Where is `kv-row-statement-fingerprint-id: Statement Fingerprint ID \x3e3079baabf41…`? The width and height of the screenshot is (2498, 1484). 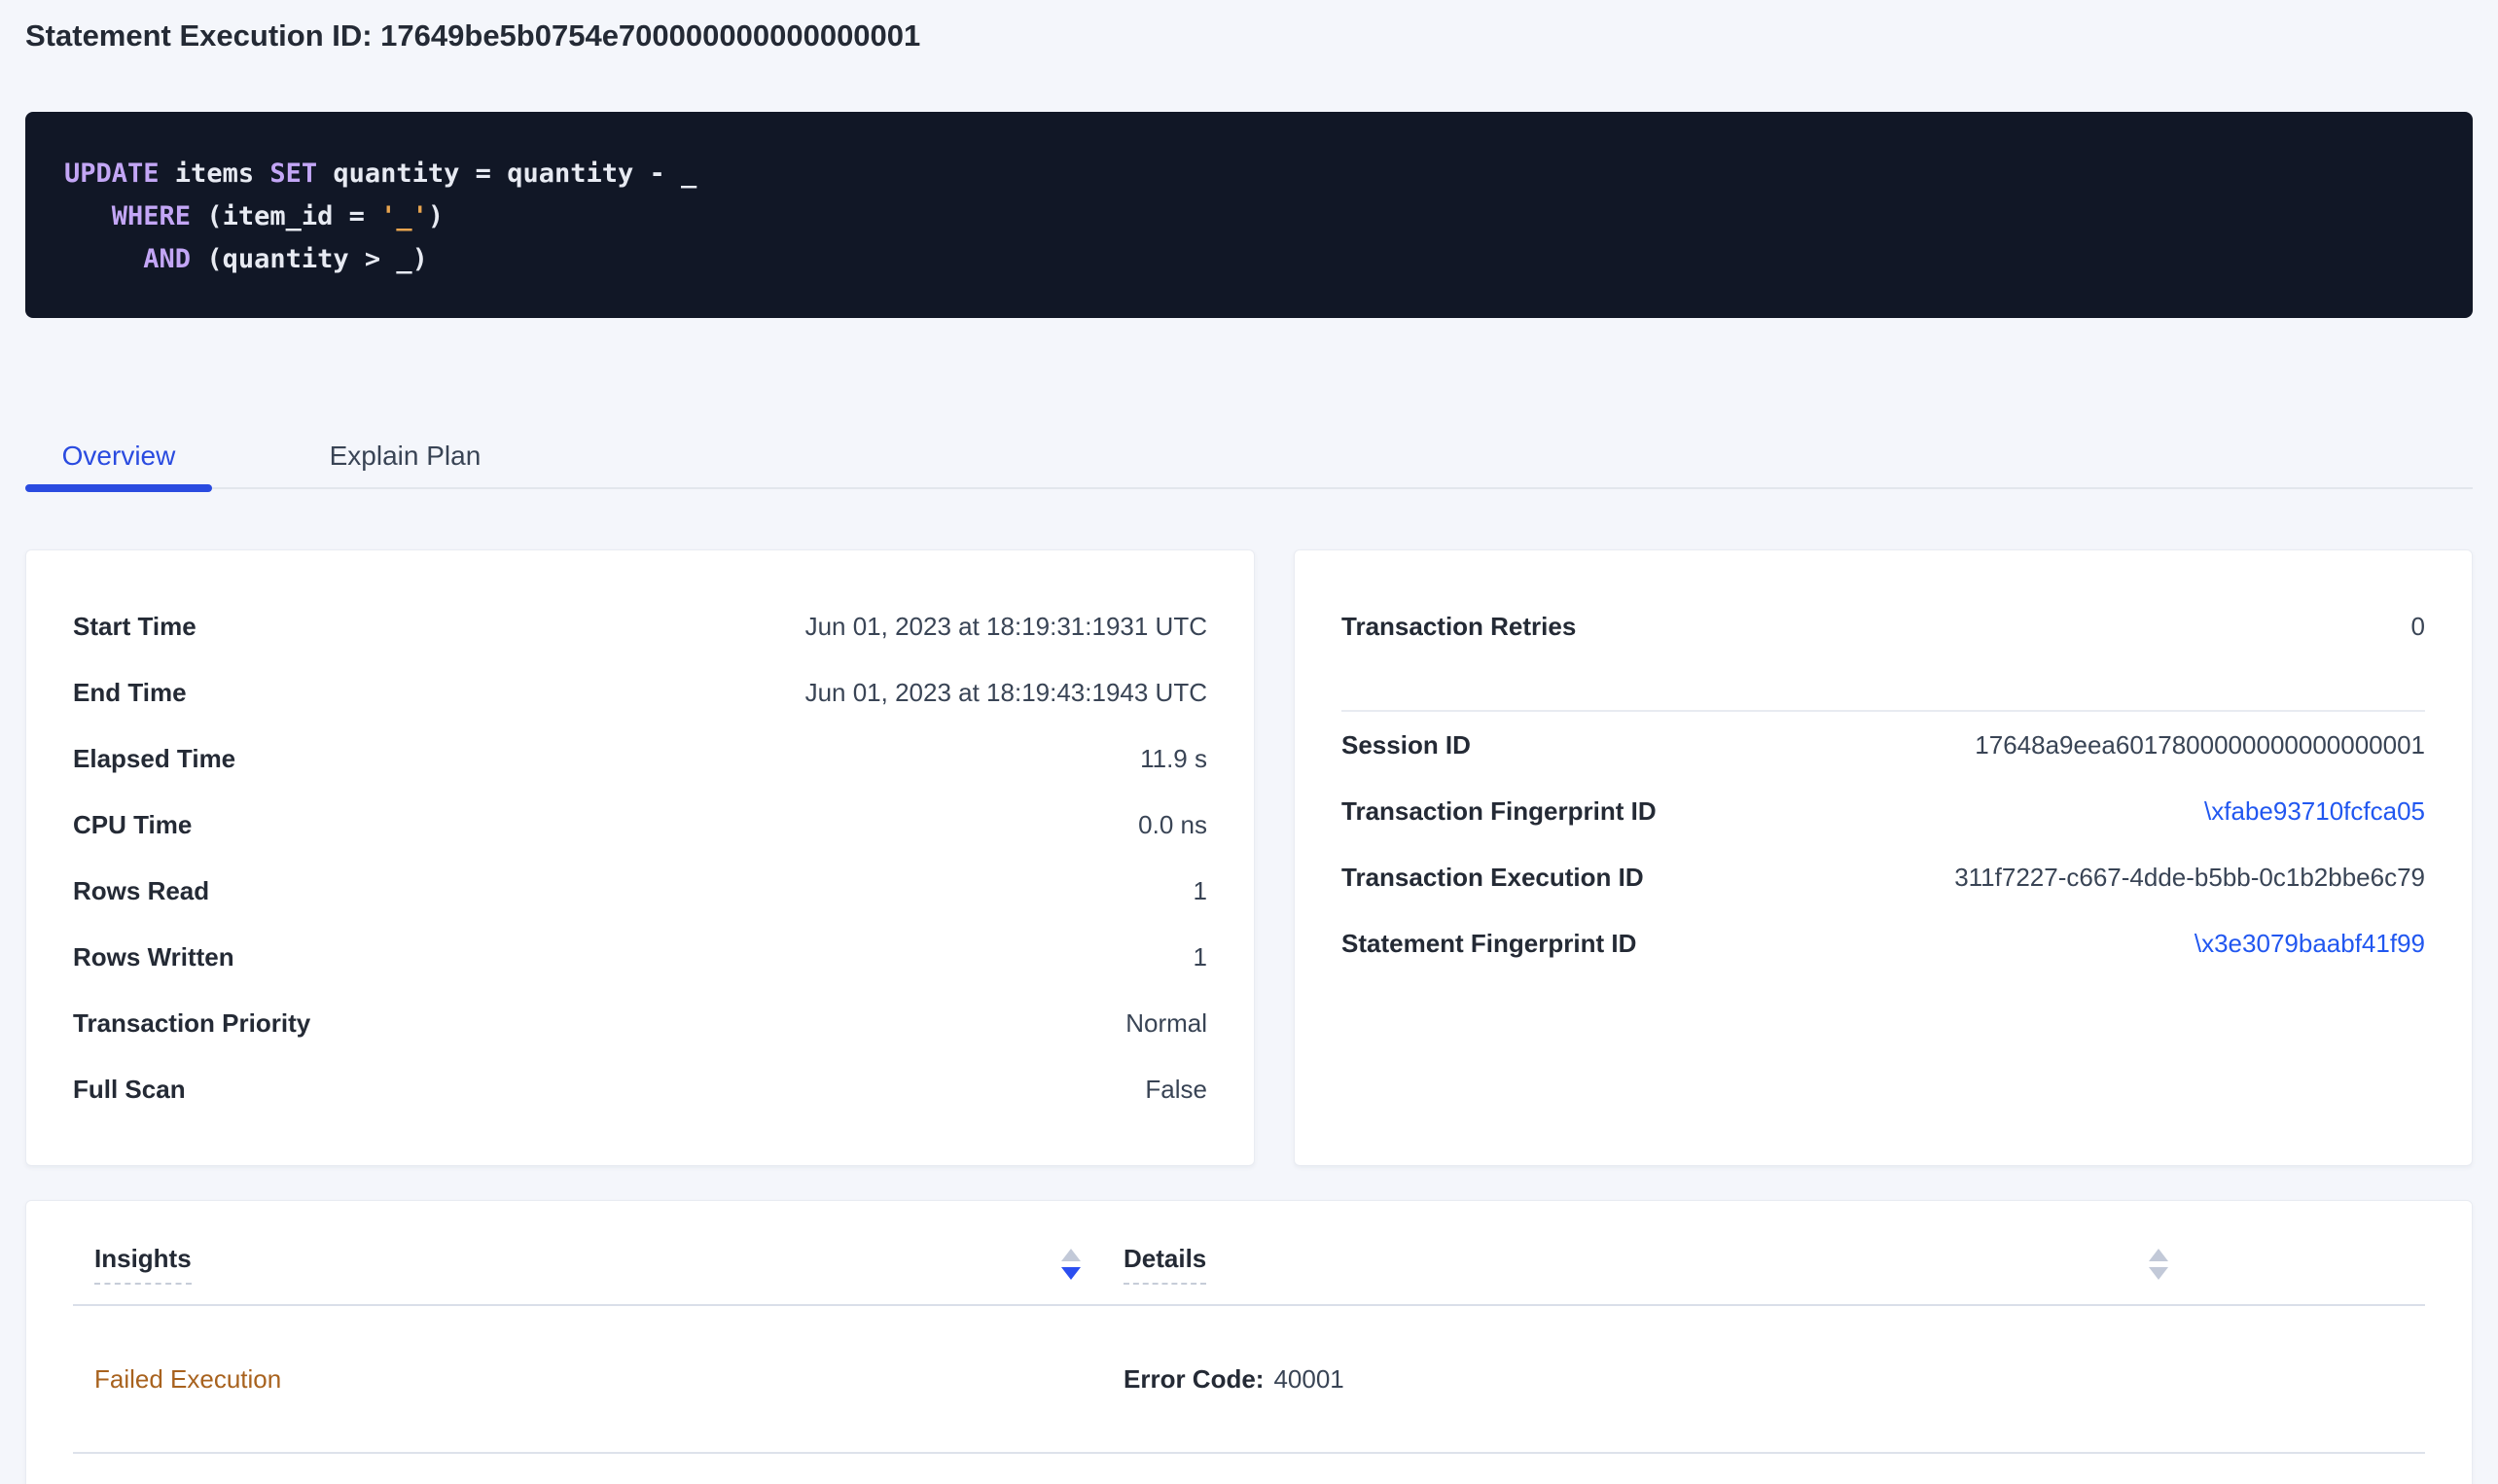
kv-row-statement-fingerprint-id: Statement Fingerprint ID \x3e3079baabf41… is located at coordinates (1883, 943).